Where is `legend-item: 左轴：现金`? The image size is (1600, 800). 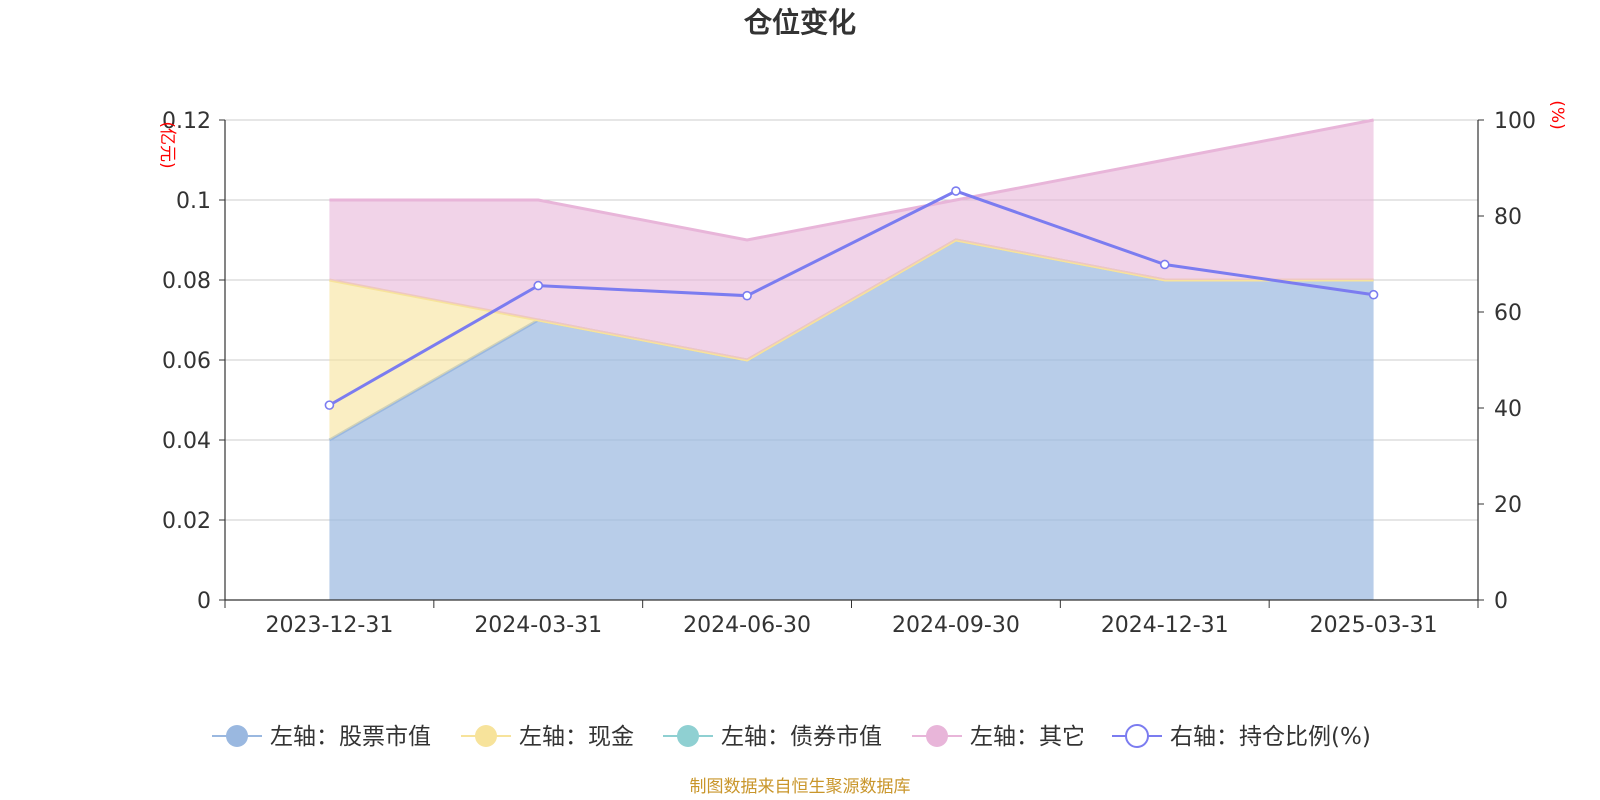 legend-item: 左轴：现金 is located at coordinates (547, 737).